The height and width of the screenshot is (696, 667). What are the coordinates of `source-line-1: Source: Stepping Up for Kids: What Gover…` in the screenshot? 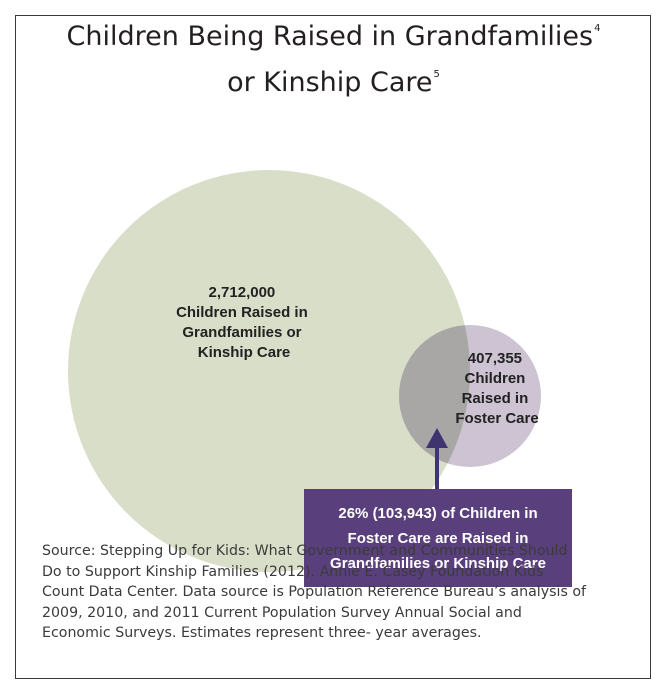 It's located at (305, 551).